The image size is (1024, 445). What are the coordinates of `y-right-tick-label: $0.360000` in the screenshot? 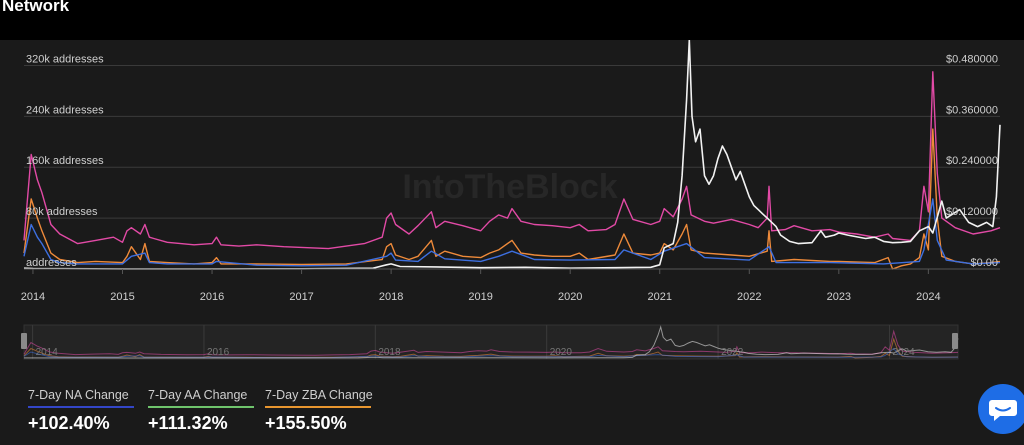 It's located at (972, 110).